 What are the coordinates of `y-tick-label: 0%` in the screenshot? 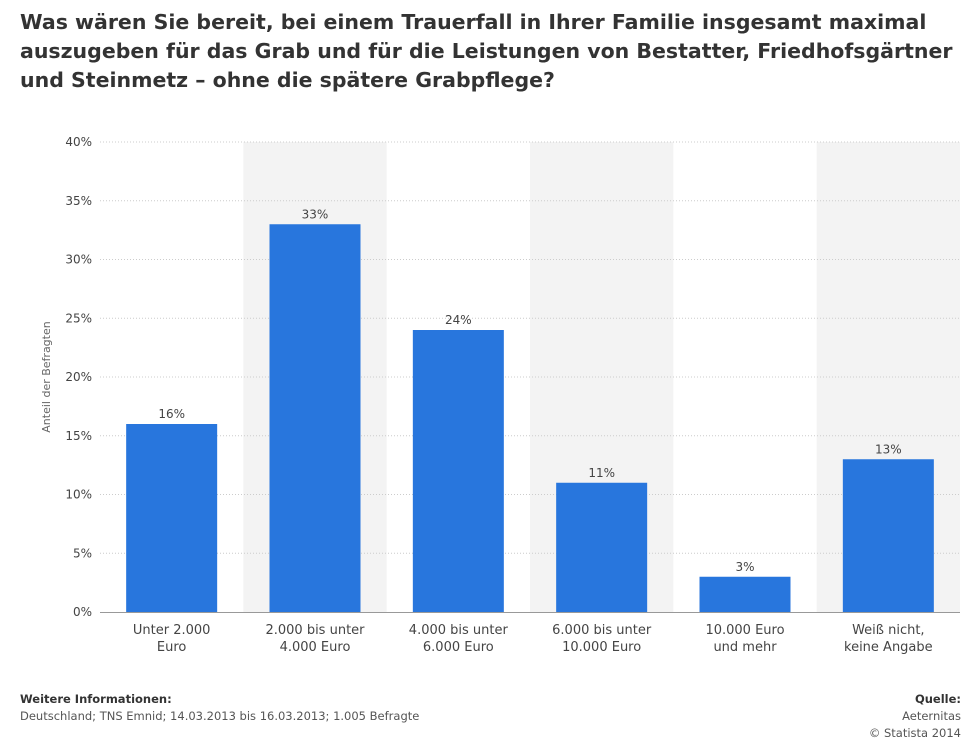 It's located at (82, 612).